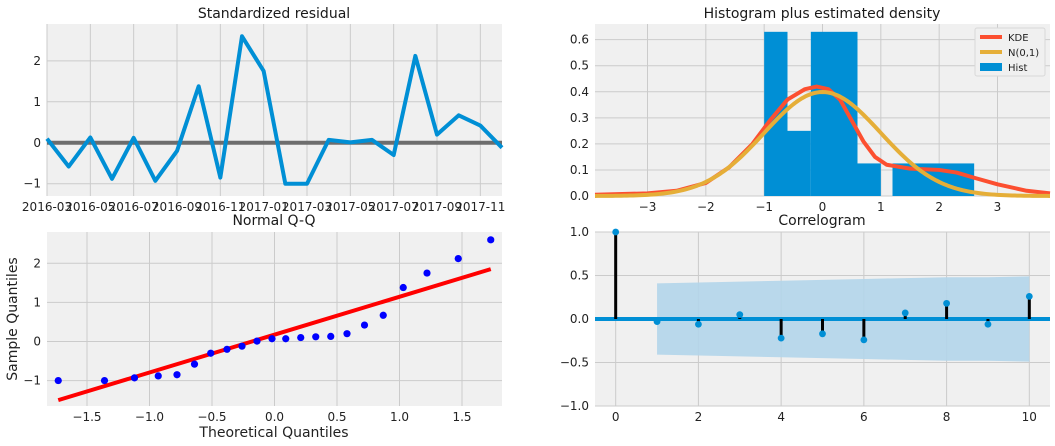 This screenshot has height=446, width=1055. Describe the element at coordinates (149, 417) in the screenshot. I see `x-tick-label: −1.0` at that location.